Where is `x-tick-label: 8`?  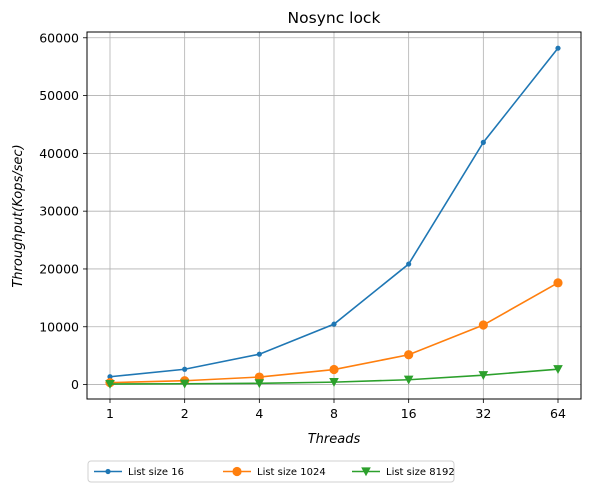
x-tick-label: 8 is located at coordinates (334, 413).